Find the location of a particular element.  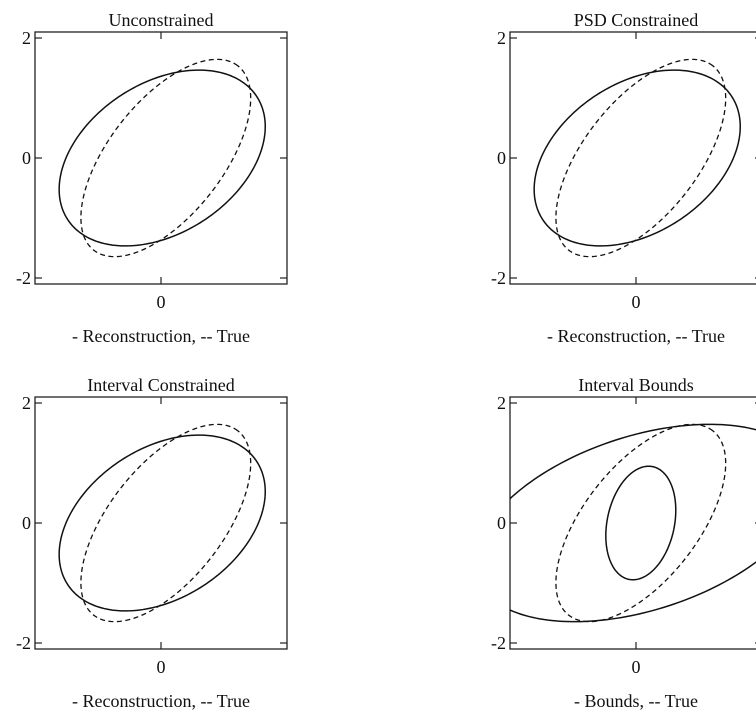

panel-1-ytick-label: -2 is located at coordinates (23, 278).